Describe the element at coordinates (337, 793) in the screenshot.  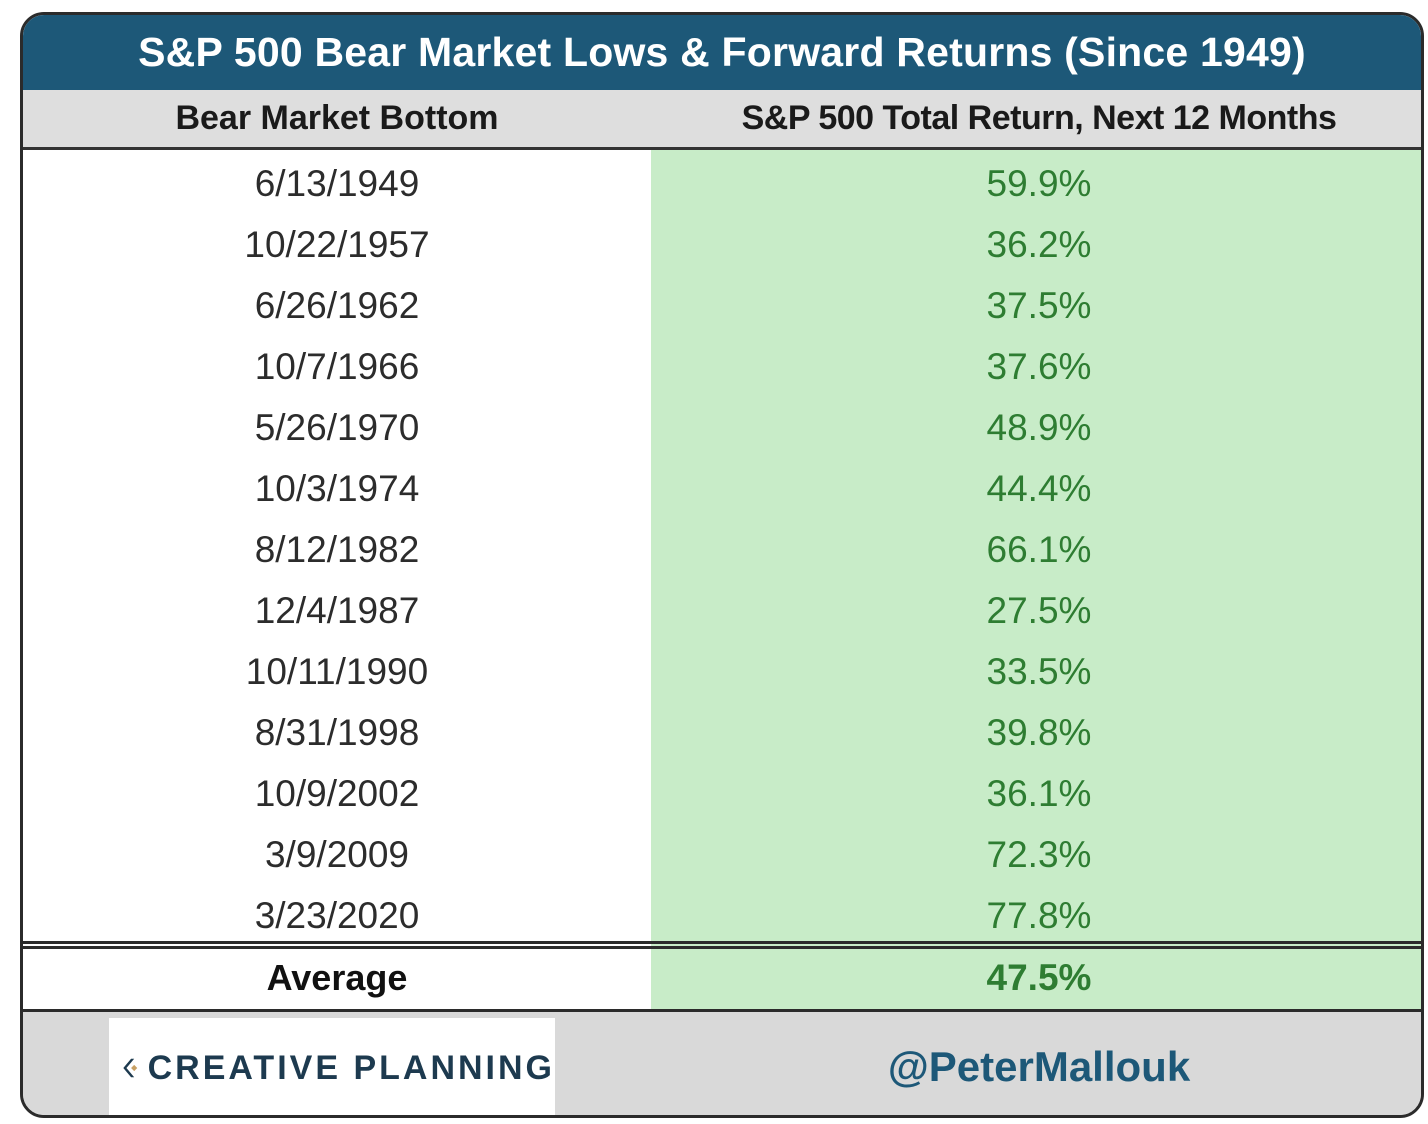
I see `bear-market-bottom-date: 10/9/2002` at that location.